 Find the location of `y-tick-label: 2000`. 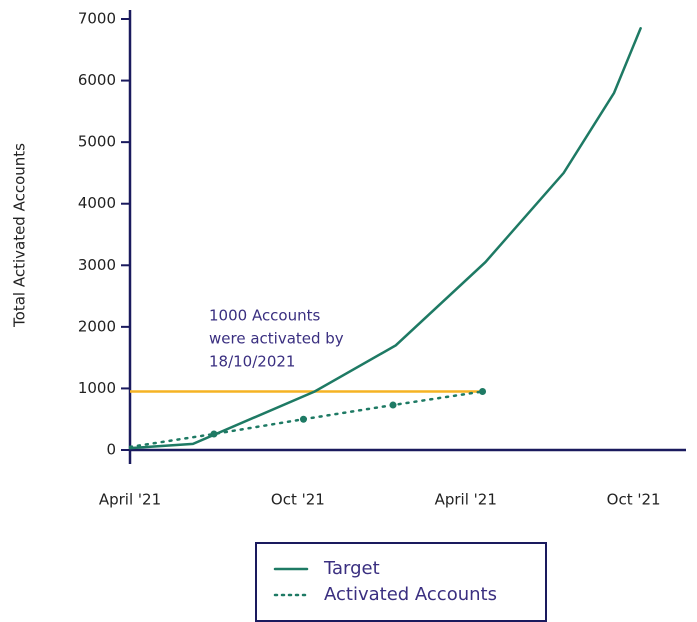

y-tick-label: 2000 is located at coordinates (97, 326).